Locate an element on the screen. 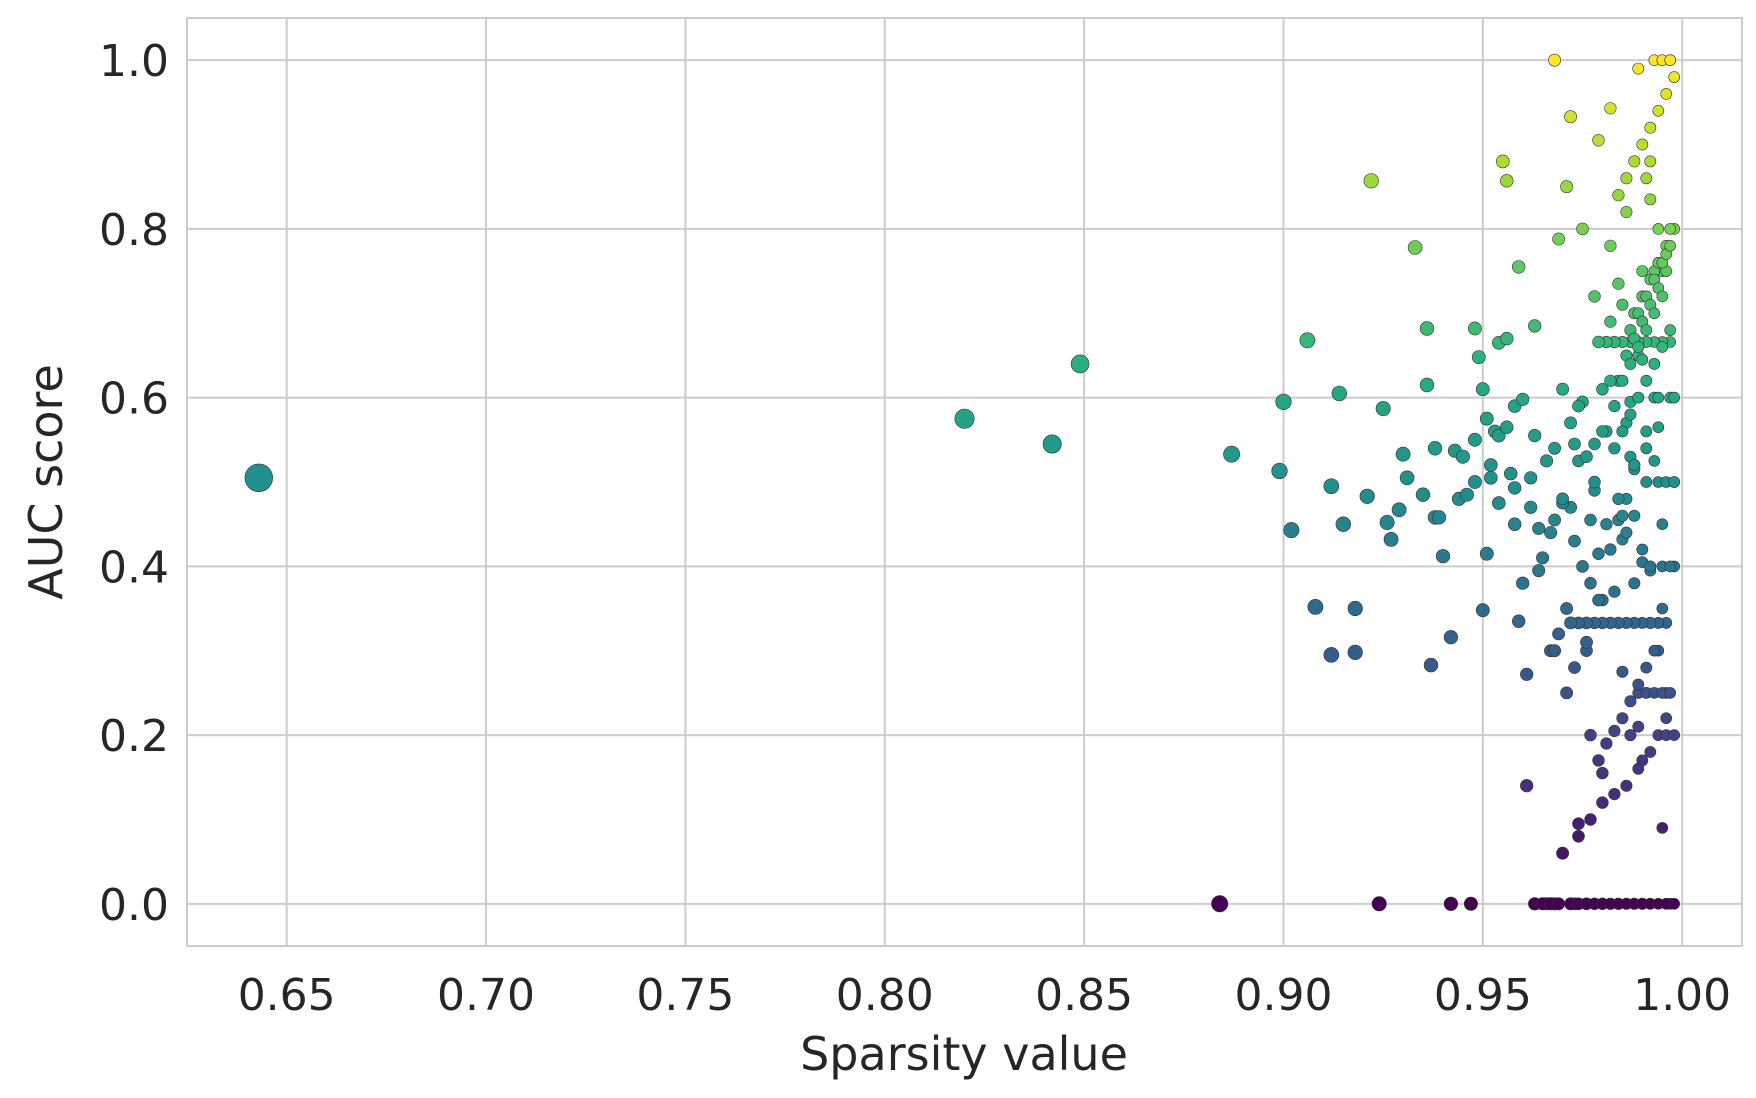 The width and height of the screenshot is (1756, 1098). x-tick-label: 0.70 is located at coordinates (486, 995).